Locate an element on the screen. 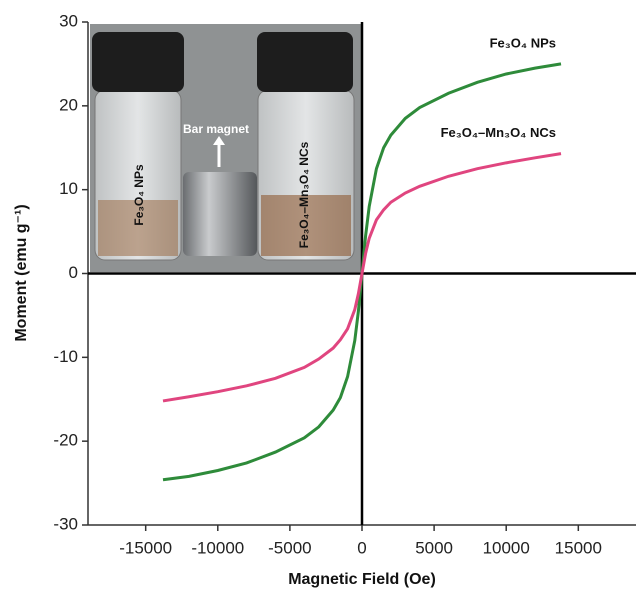  y-tick-label: 20 is located at coordinates (68, 104).